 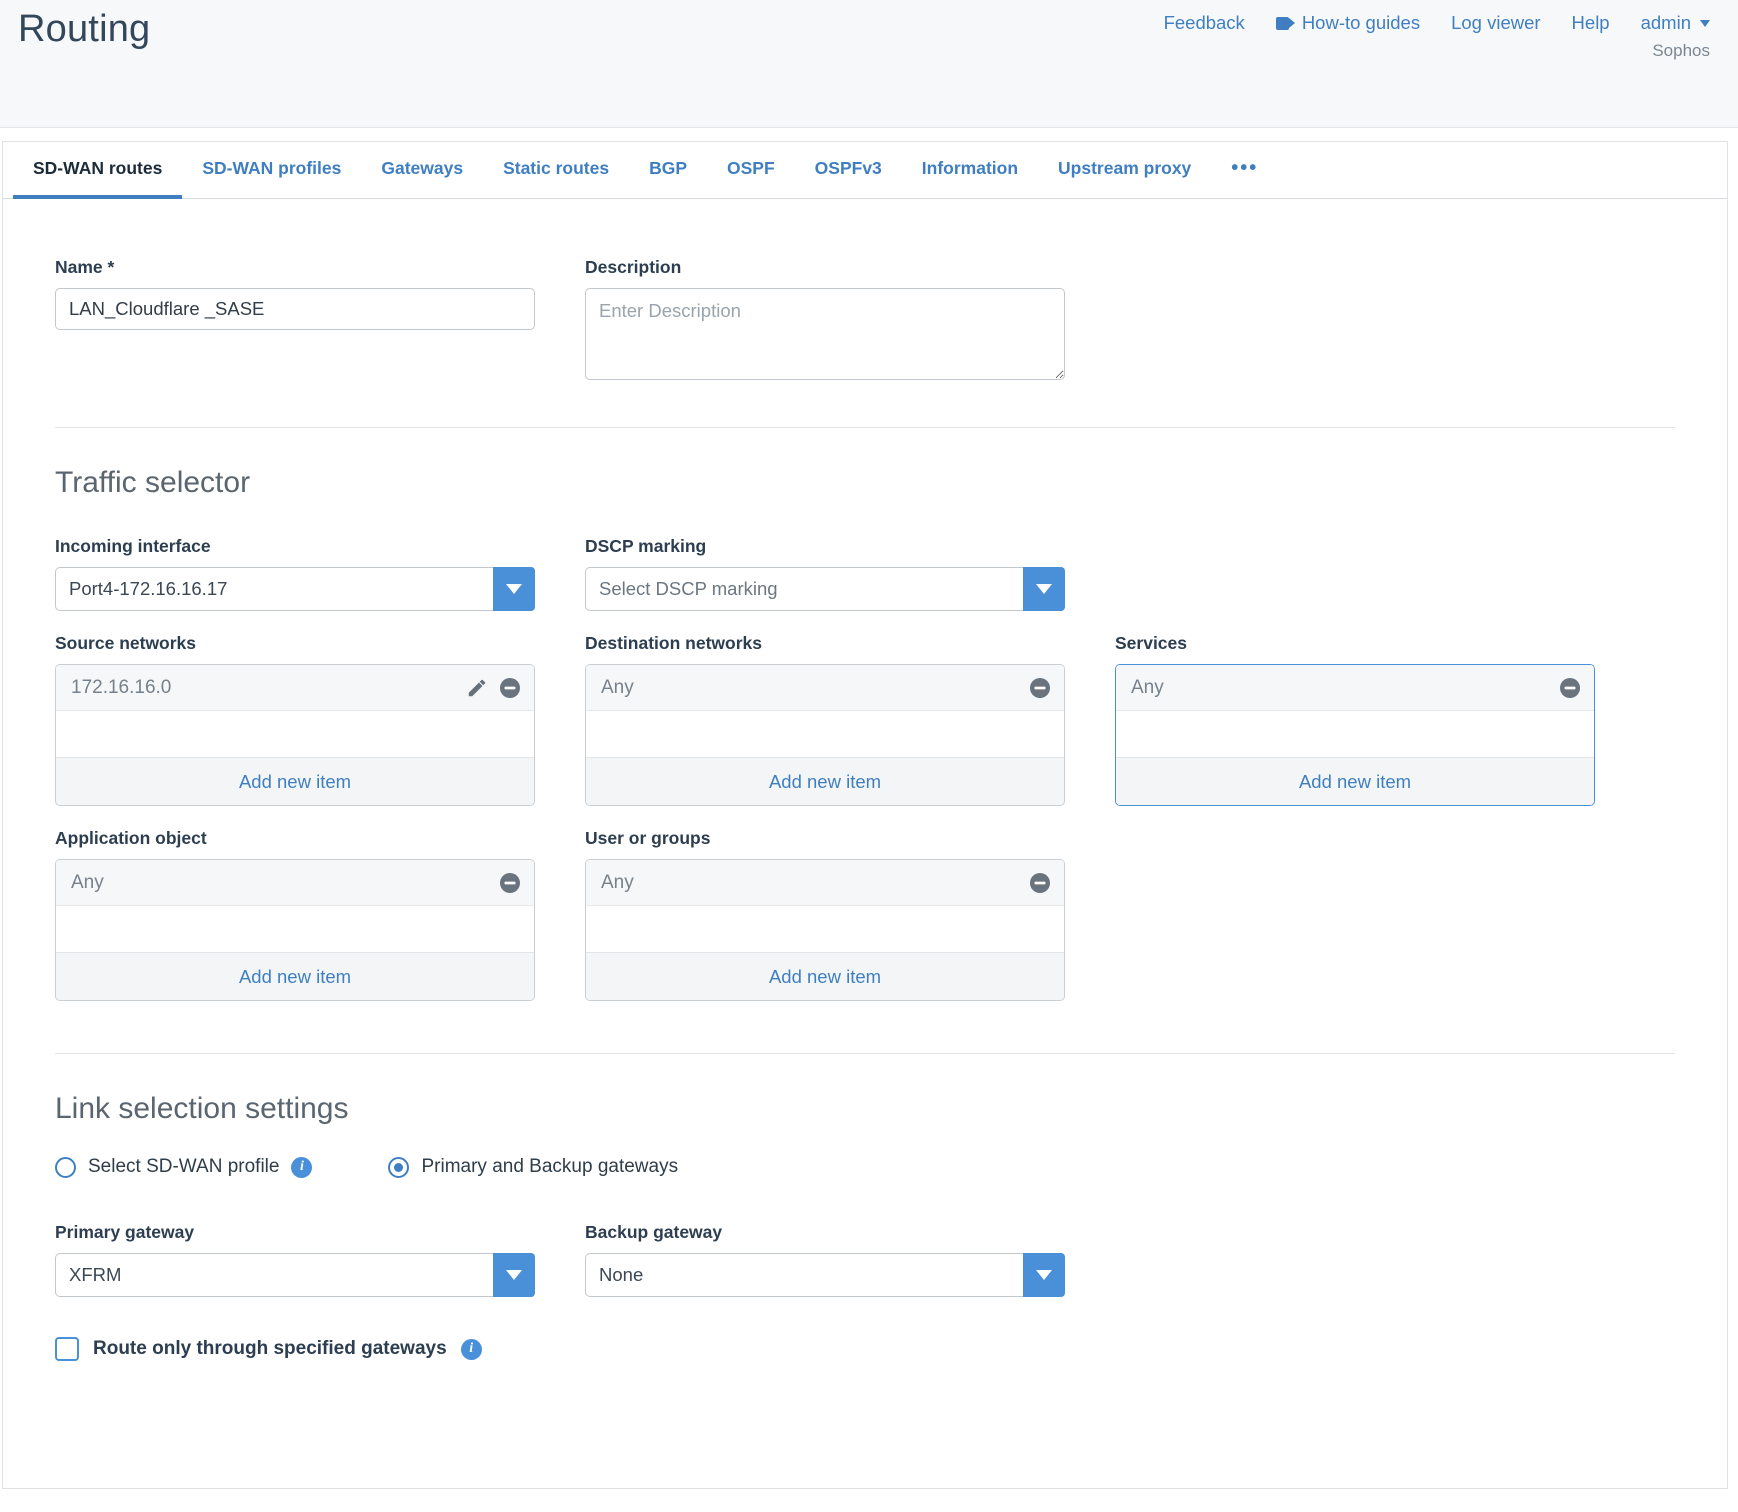 I want to click on link-selection-title: Link selection settings, so click(x=202, y=1108).